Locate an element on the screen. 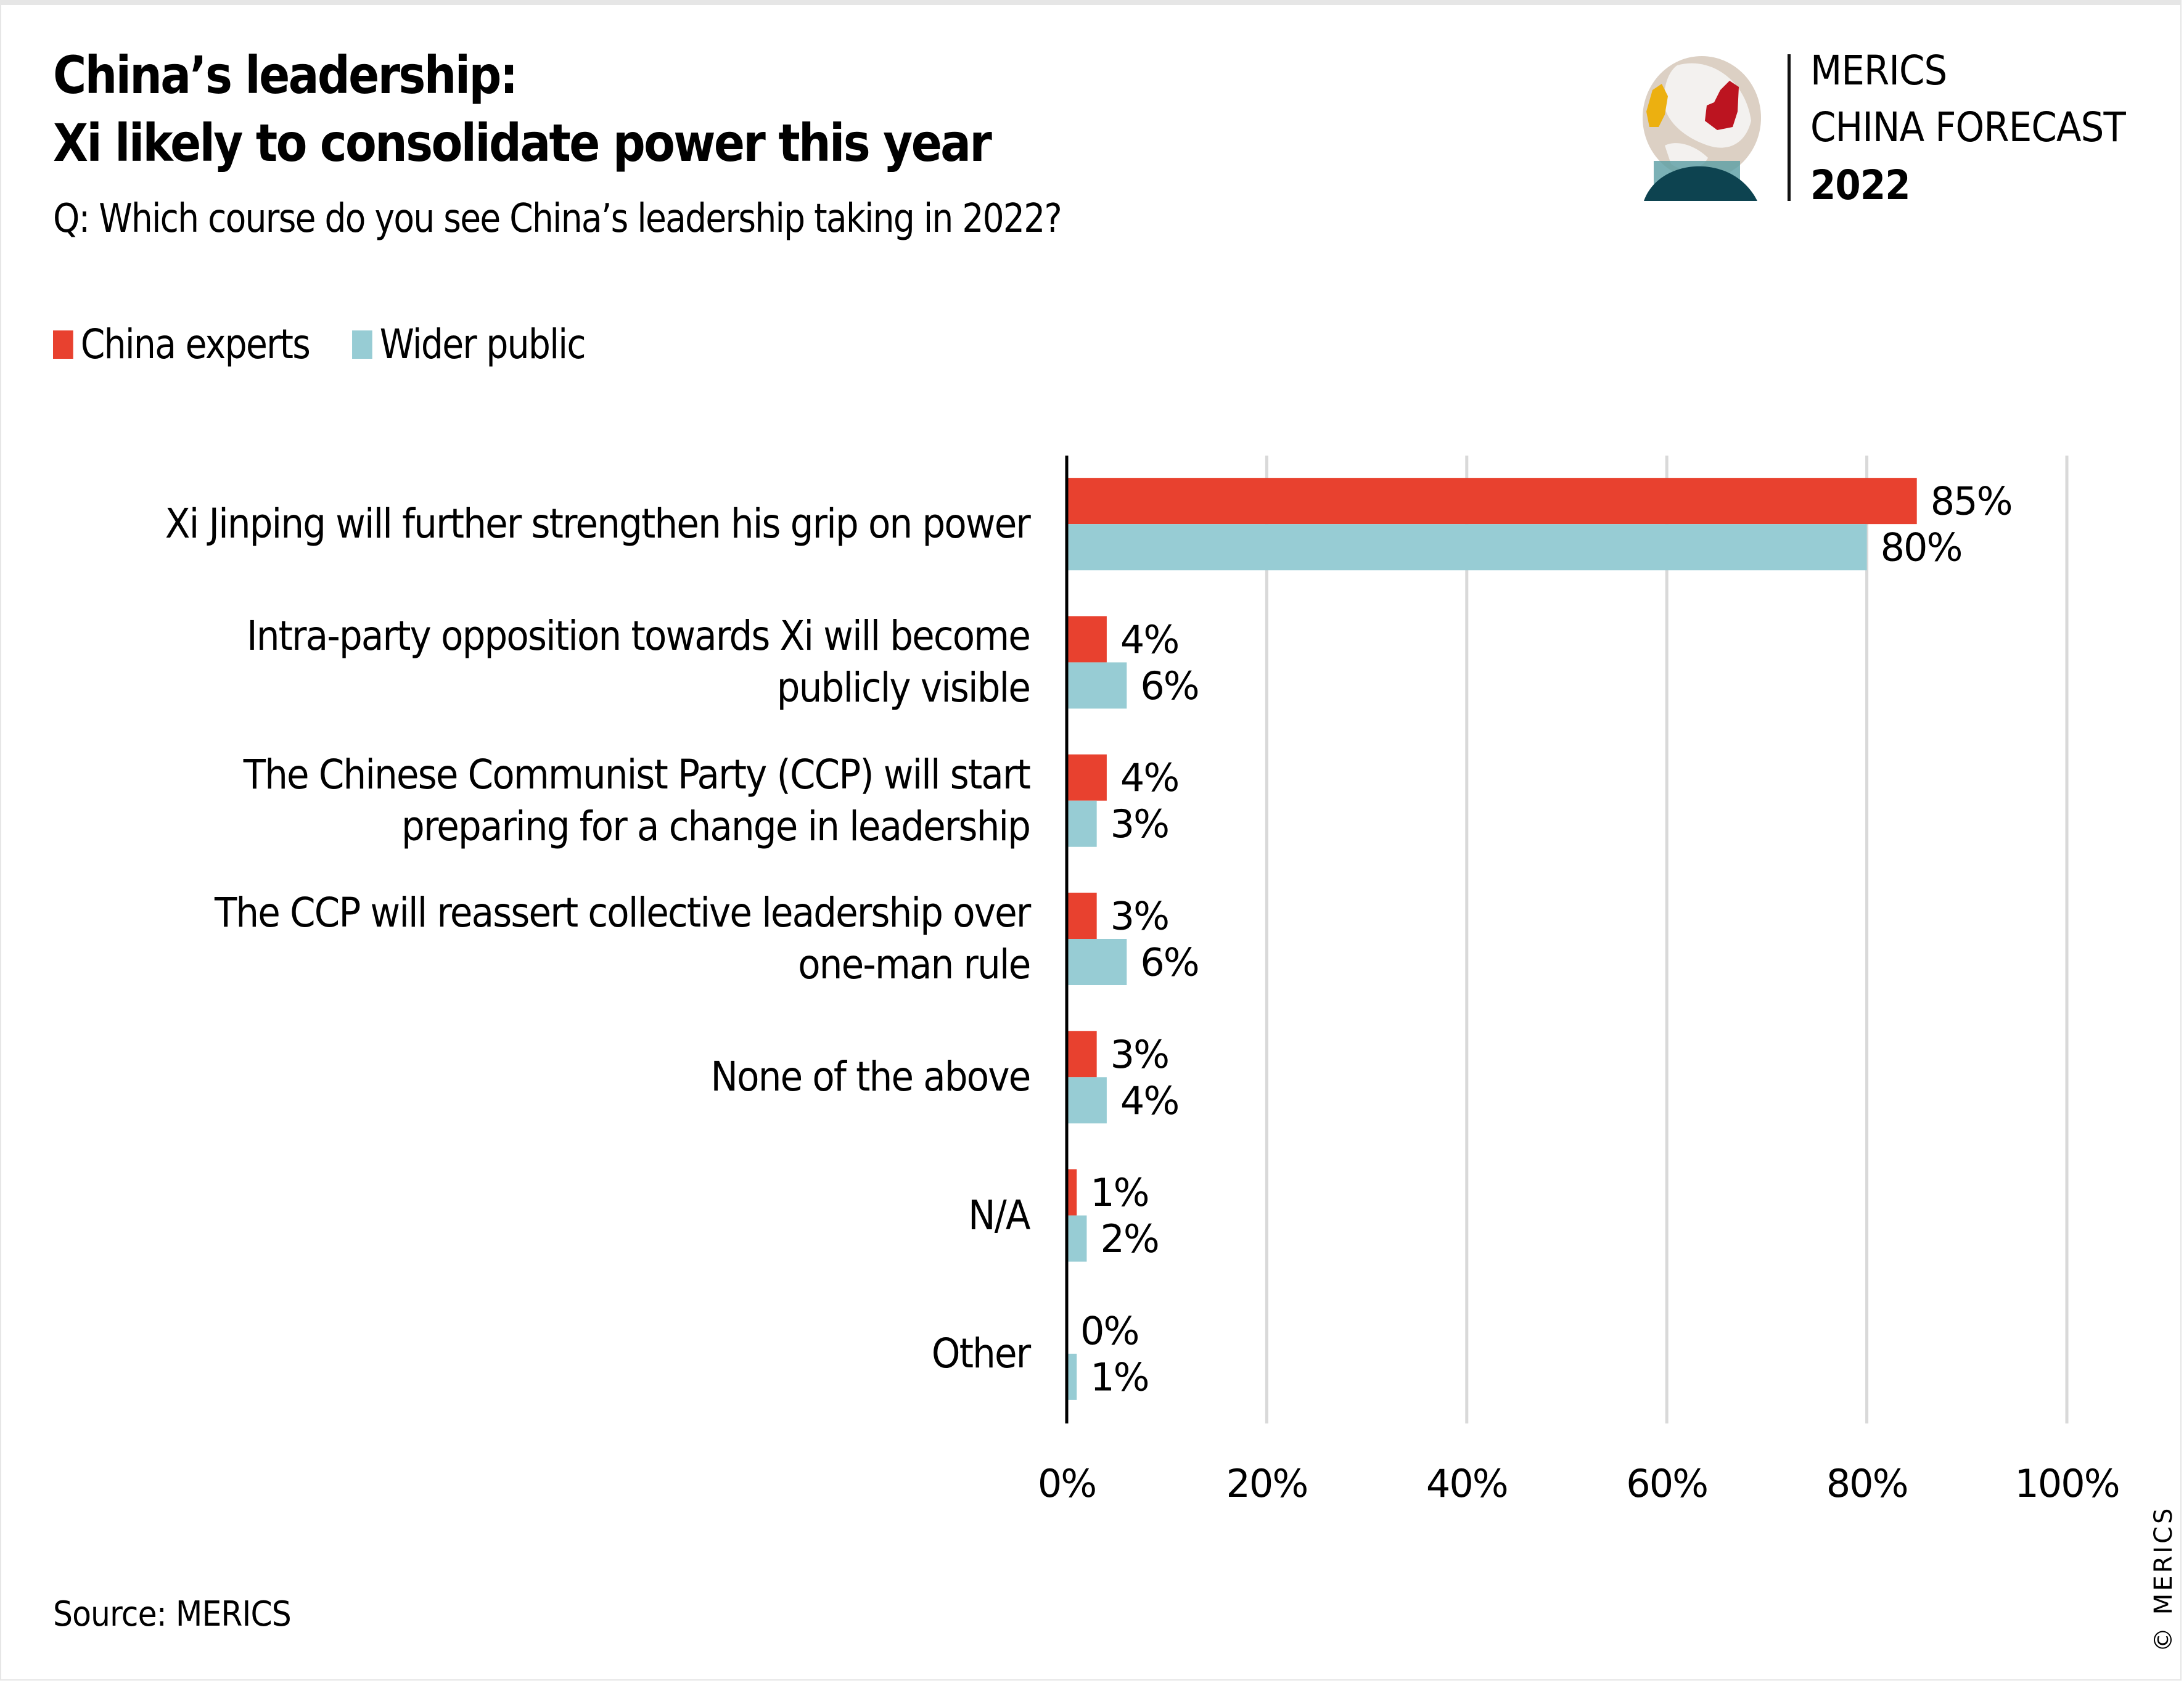  legend-item-china-experts: China experts is located at coordinates (182, 344).